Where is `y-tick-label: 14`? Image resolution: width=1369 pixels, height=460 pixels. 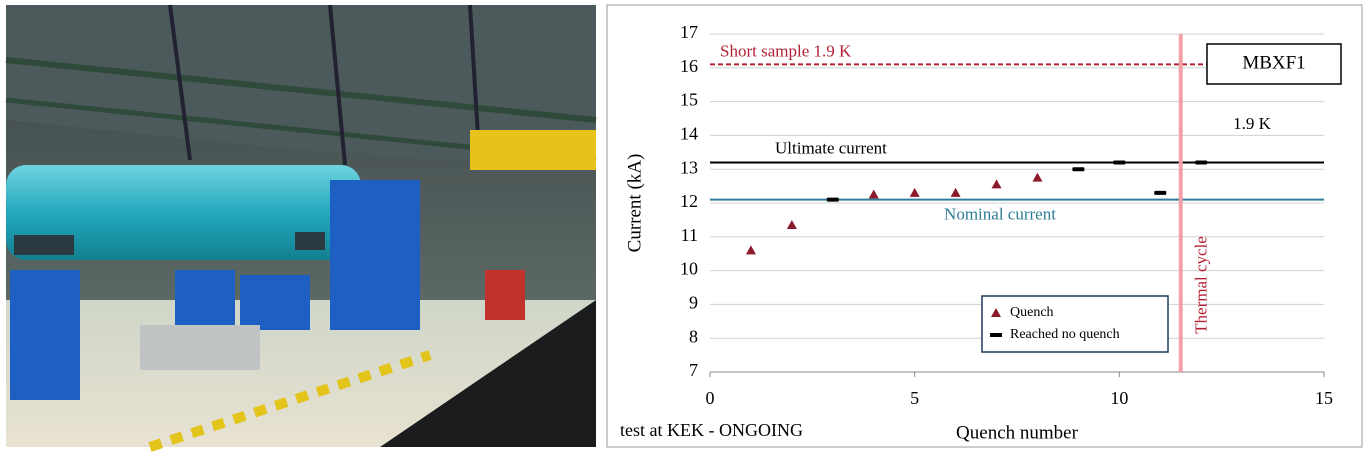 y-tick-label: 14 is located at coordinates (689, 134).